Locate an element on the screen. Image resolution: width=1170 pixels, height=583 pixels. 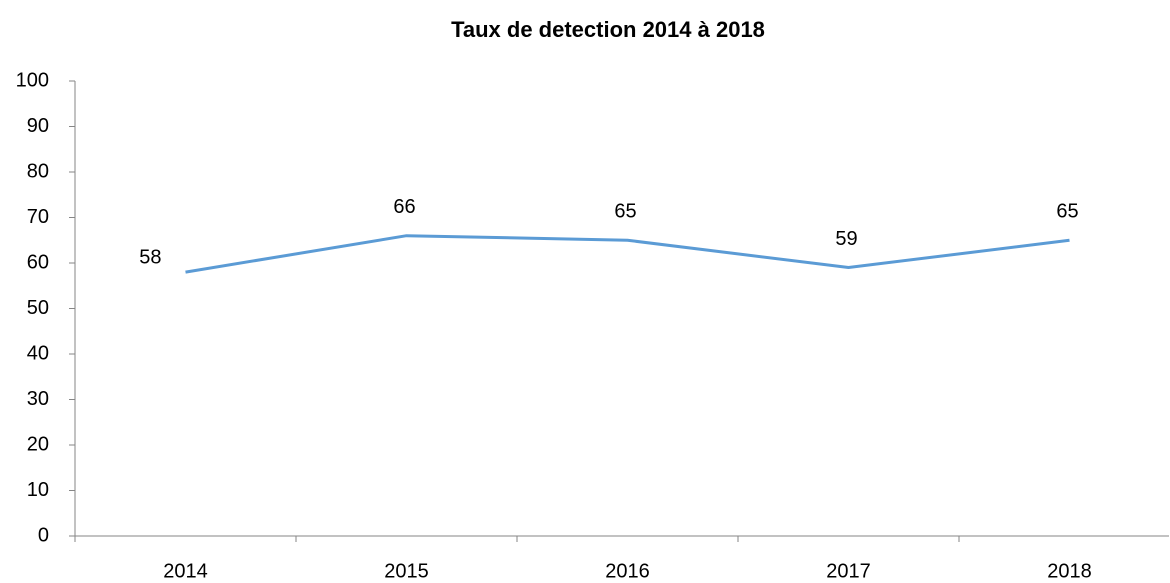
y-tick-label: 60 is located at coordinates (38, 262).